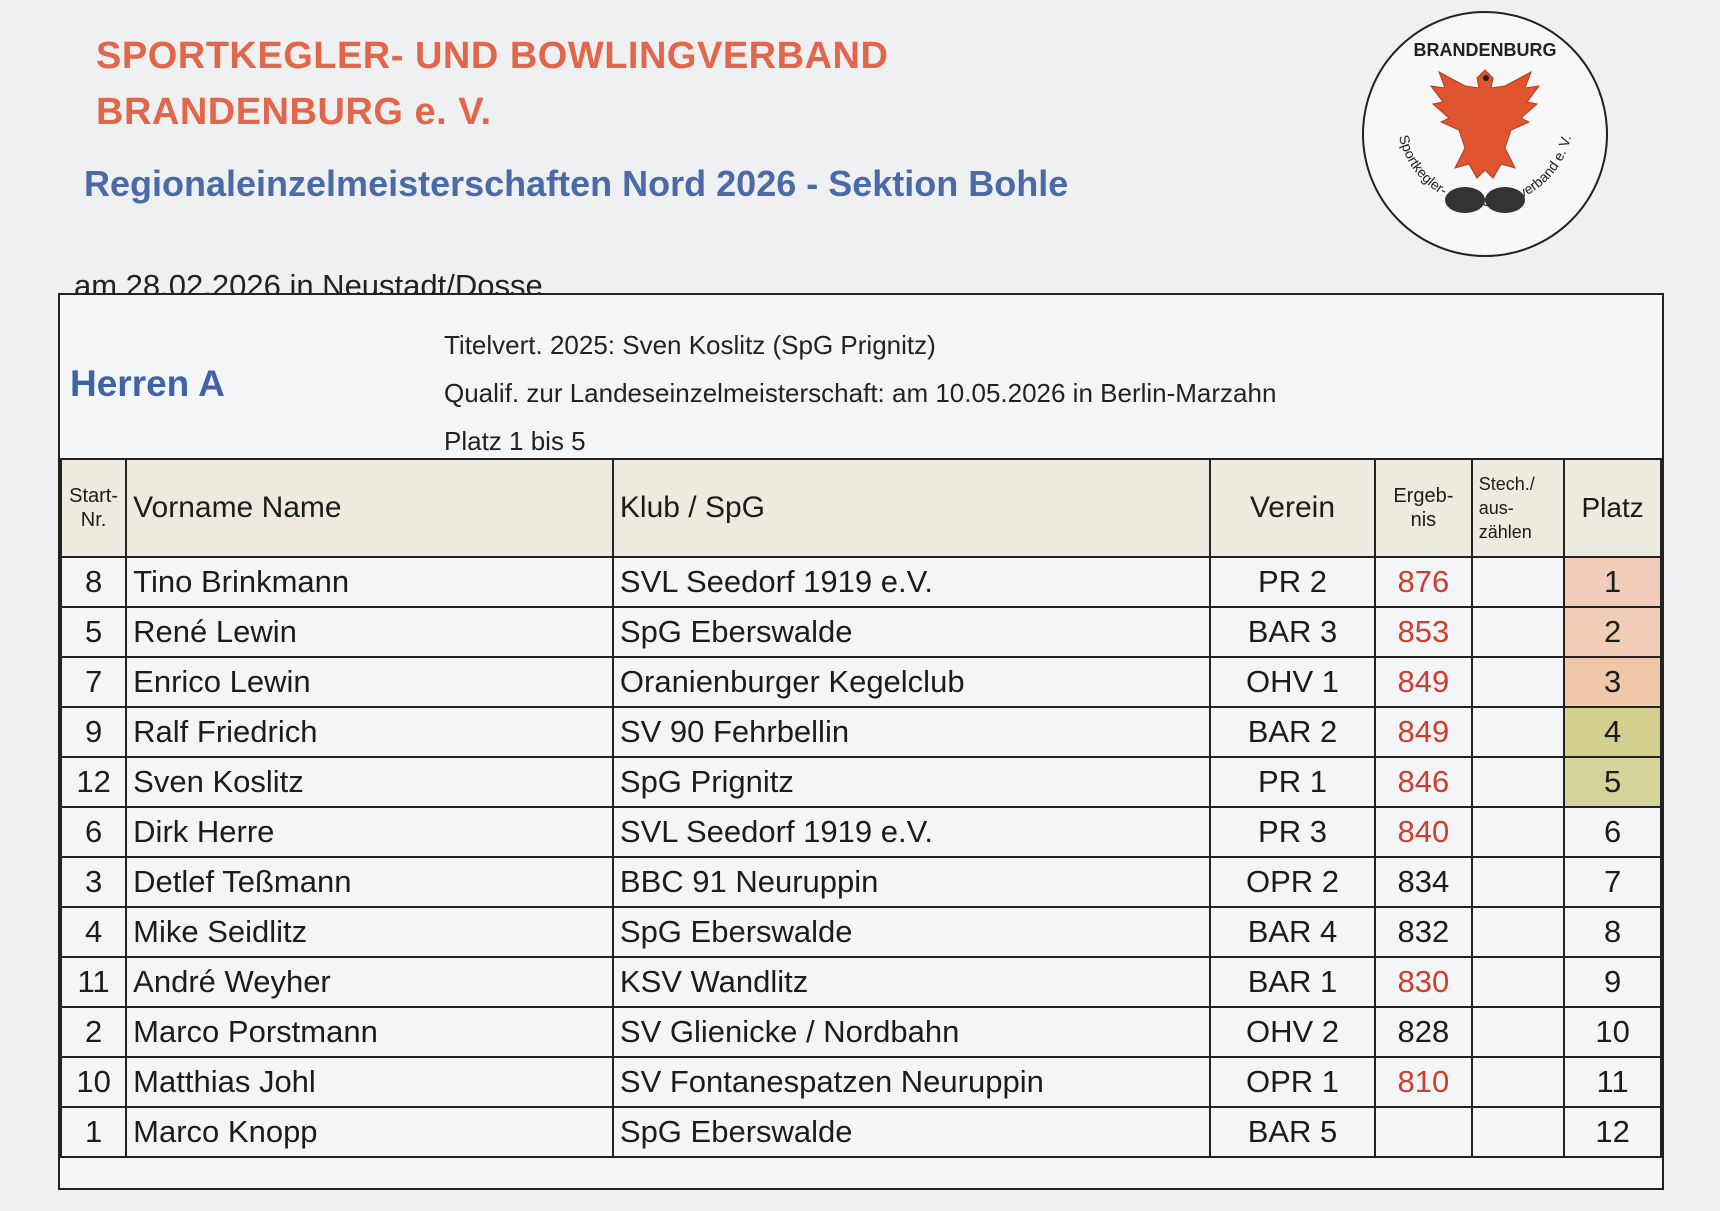 The height and width of the screenshot is (1211, 1720). I want to click on result-cell: 810, so click(1423, 1082).